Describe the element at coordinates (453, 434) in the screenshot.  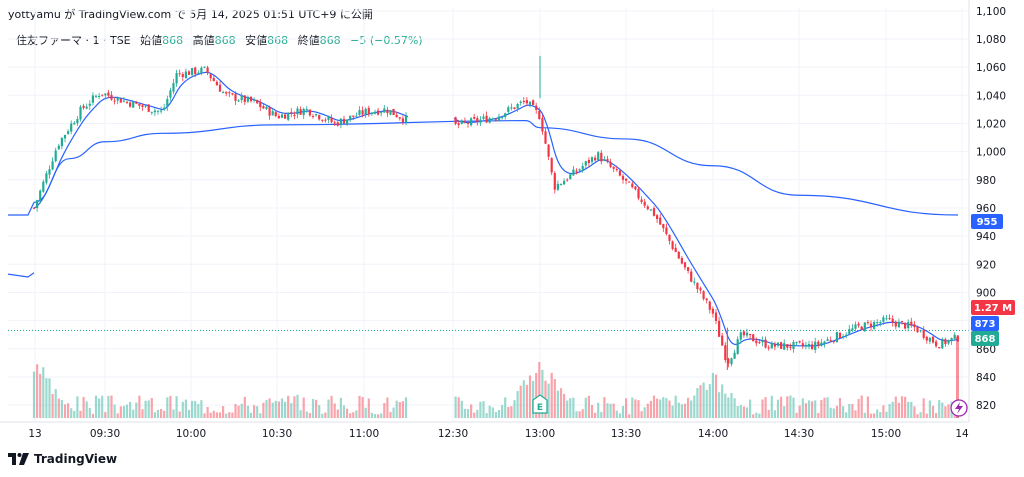
I see `time-tick-label: 12:30` at that location.